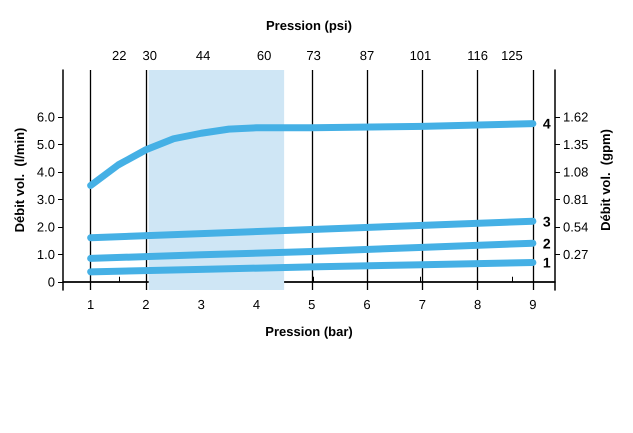  Describe the element at coordinates (421, 55) in the screenshot. I see `x2-tick-label: 101` at that location.